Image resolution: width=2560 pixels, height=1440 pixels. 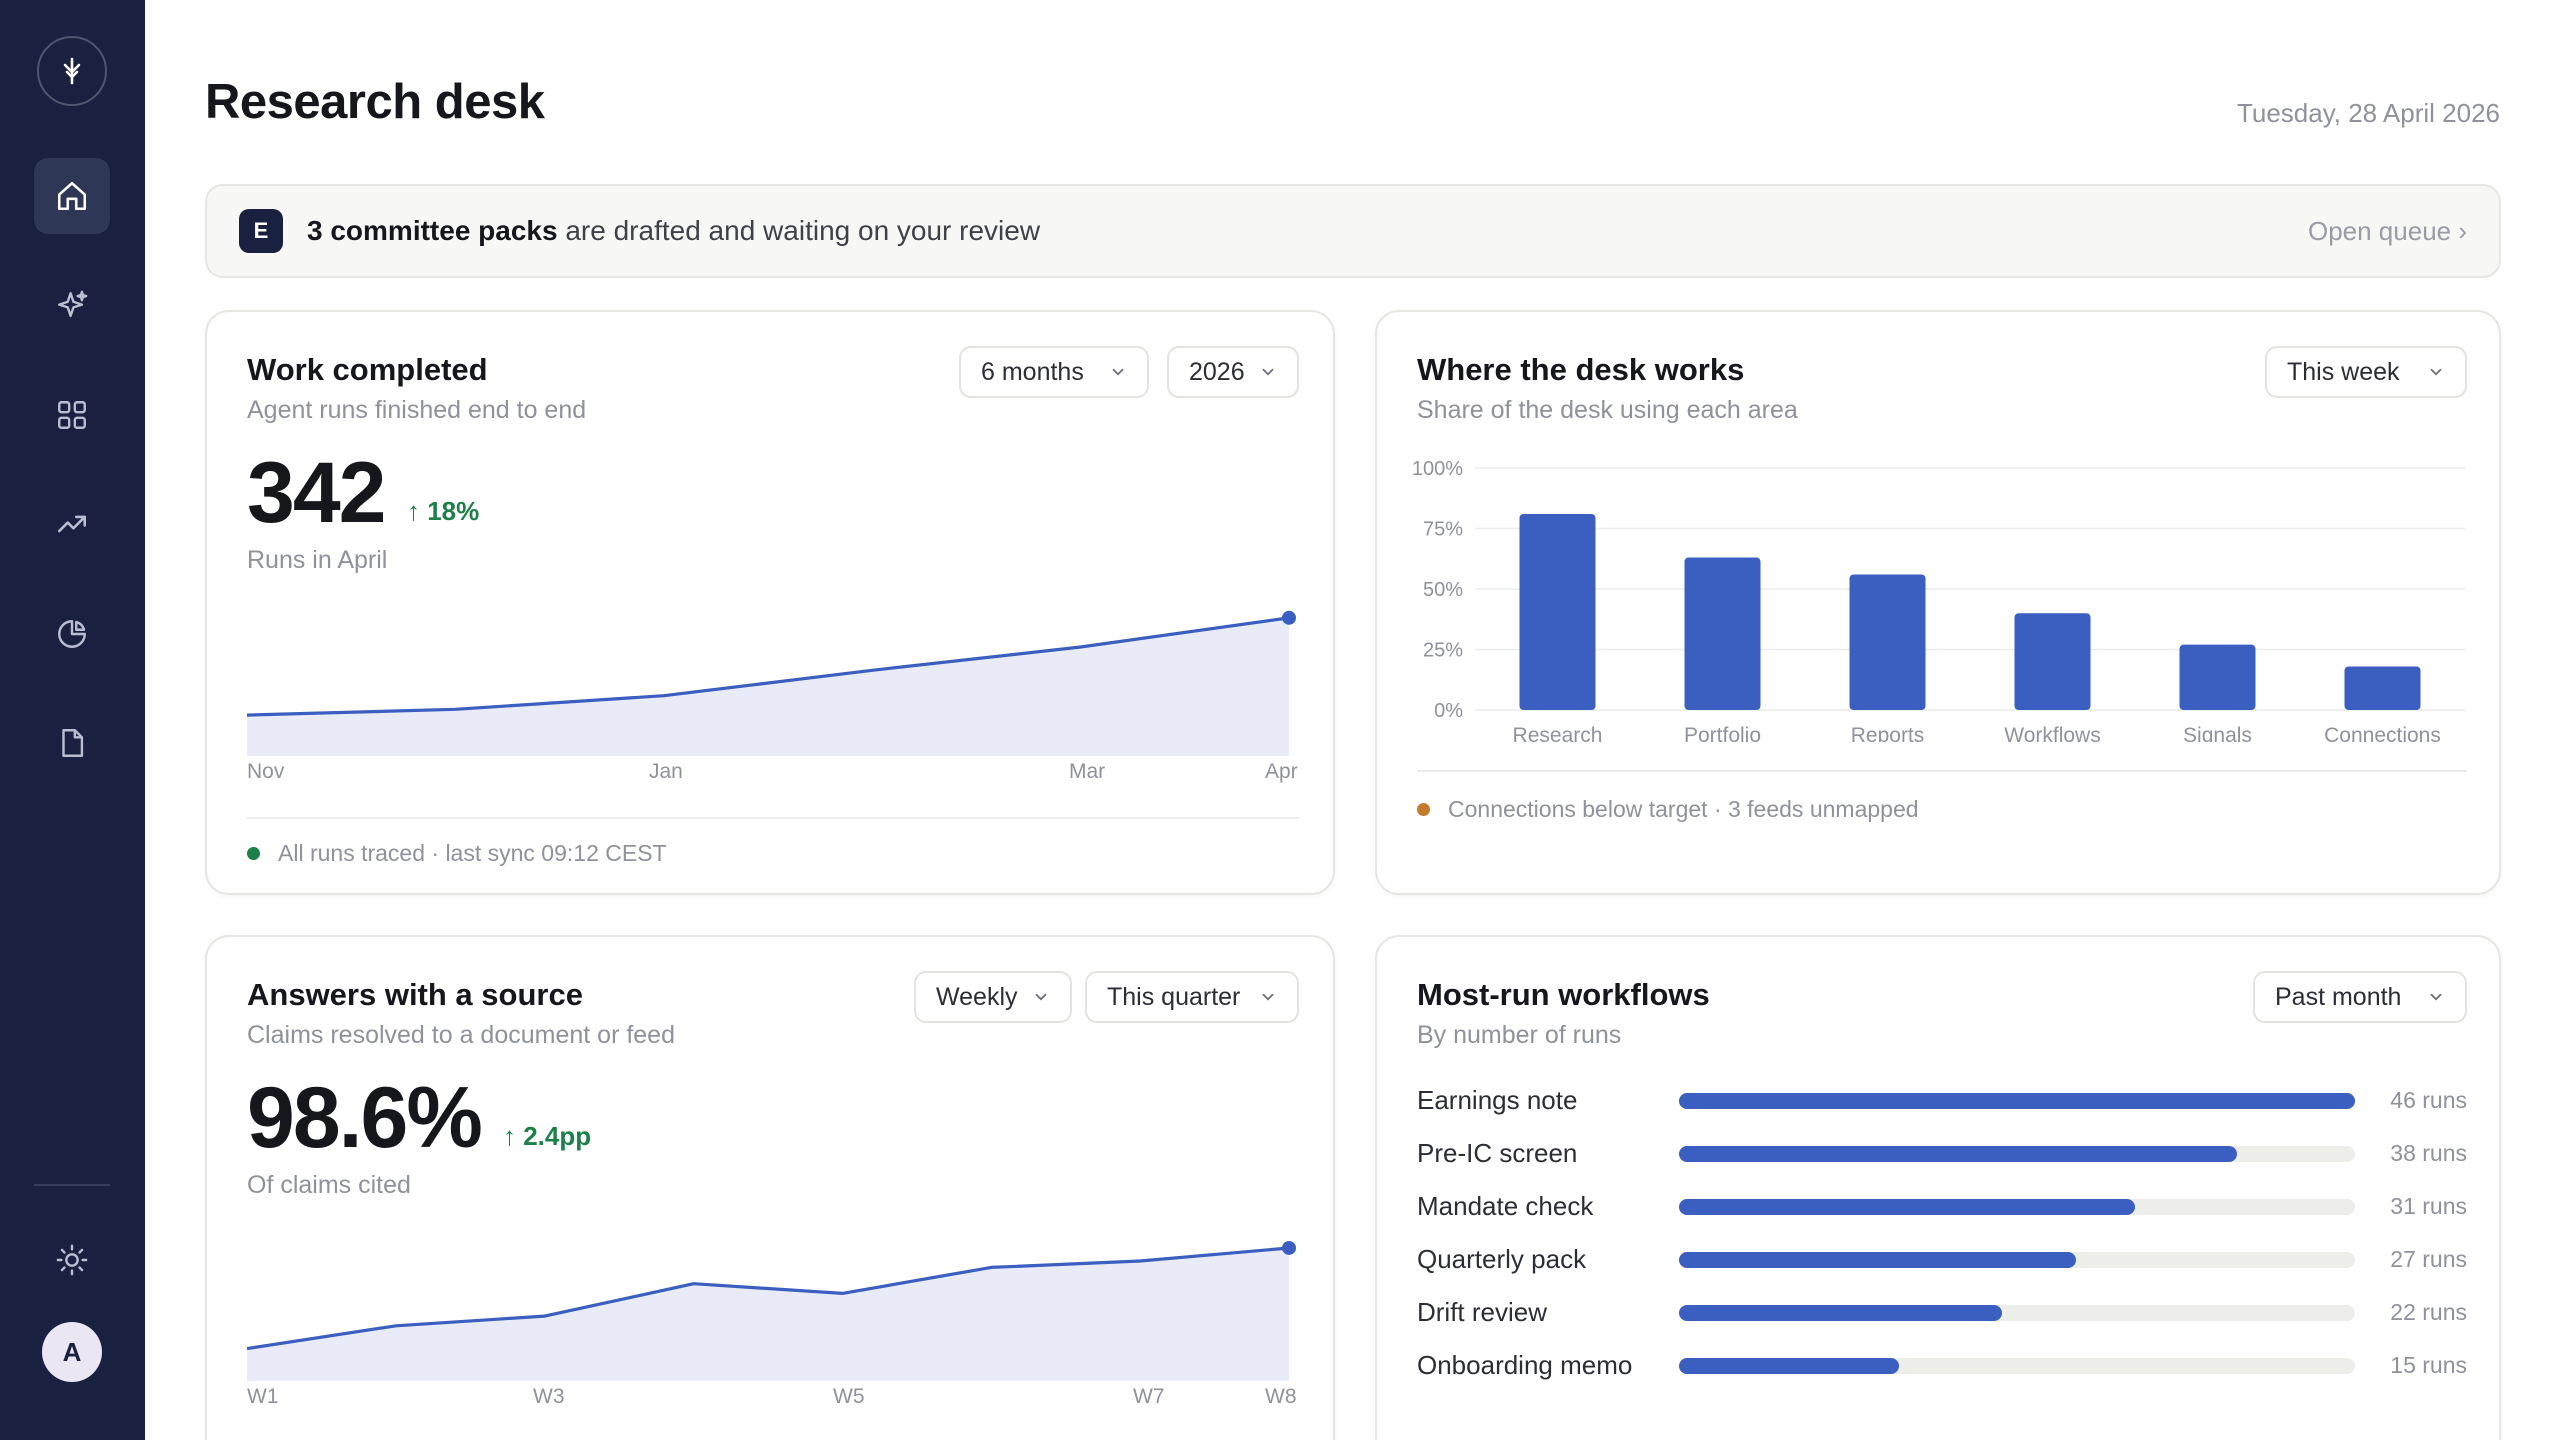 I want to click on card-divider, so click(x=773, y=818).